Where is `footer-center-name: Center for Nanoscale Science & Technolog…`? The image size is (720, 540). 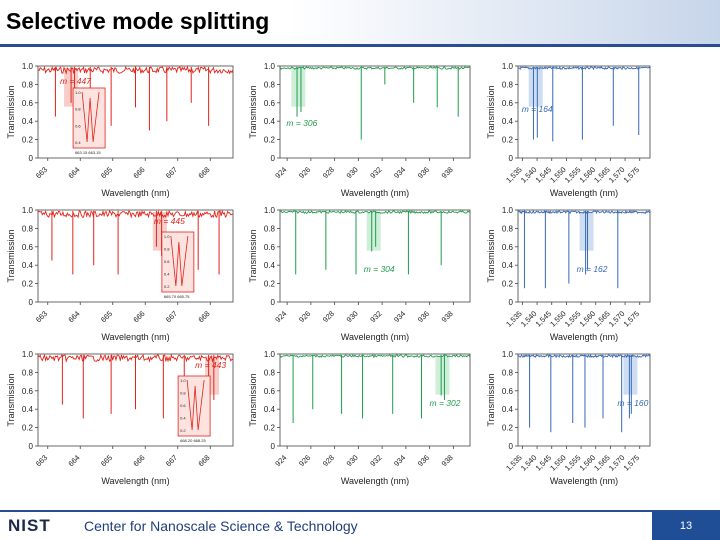
footer-center-name: Center for Nanoscale Science & Technolog… is located at coordinates (221, 526).